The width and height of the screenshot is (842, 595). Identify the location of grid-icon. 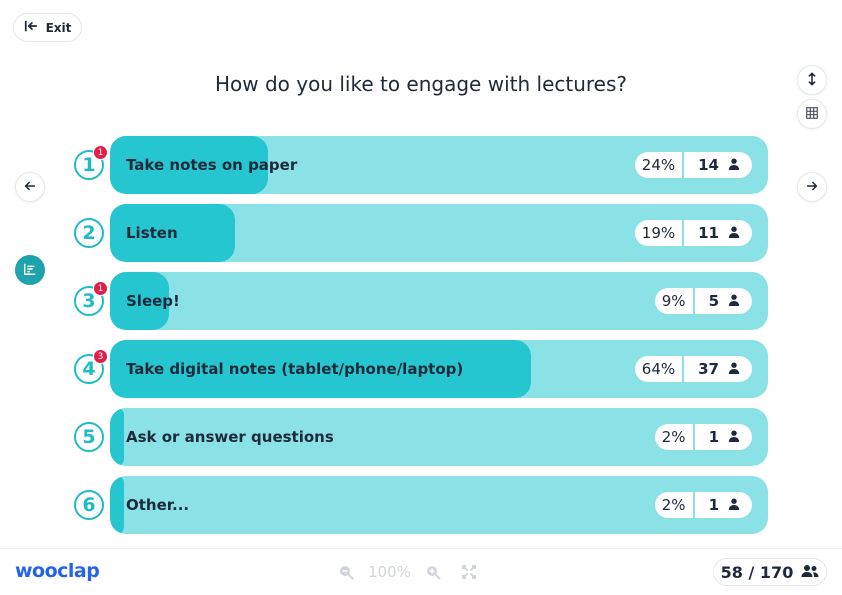
(812, 114).